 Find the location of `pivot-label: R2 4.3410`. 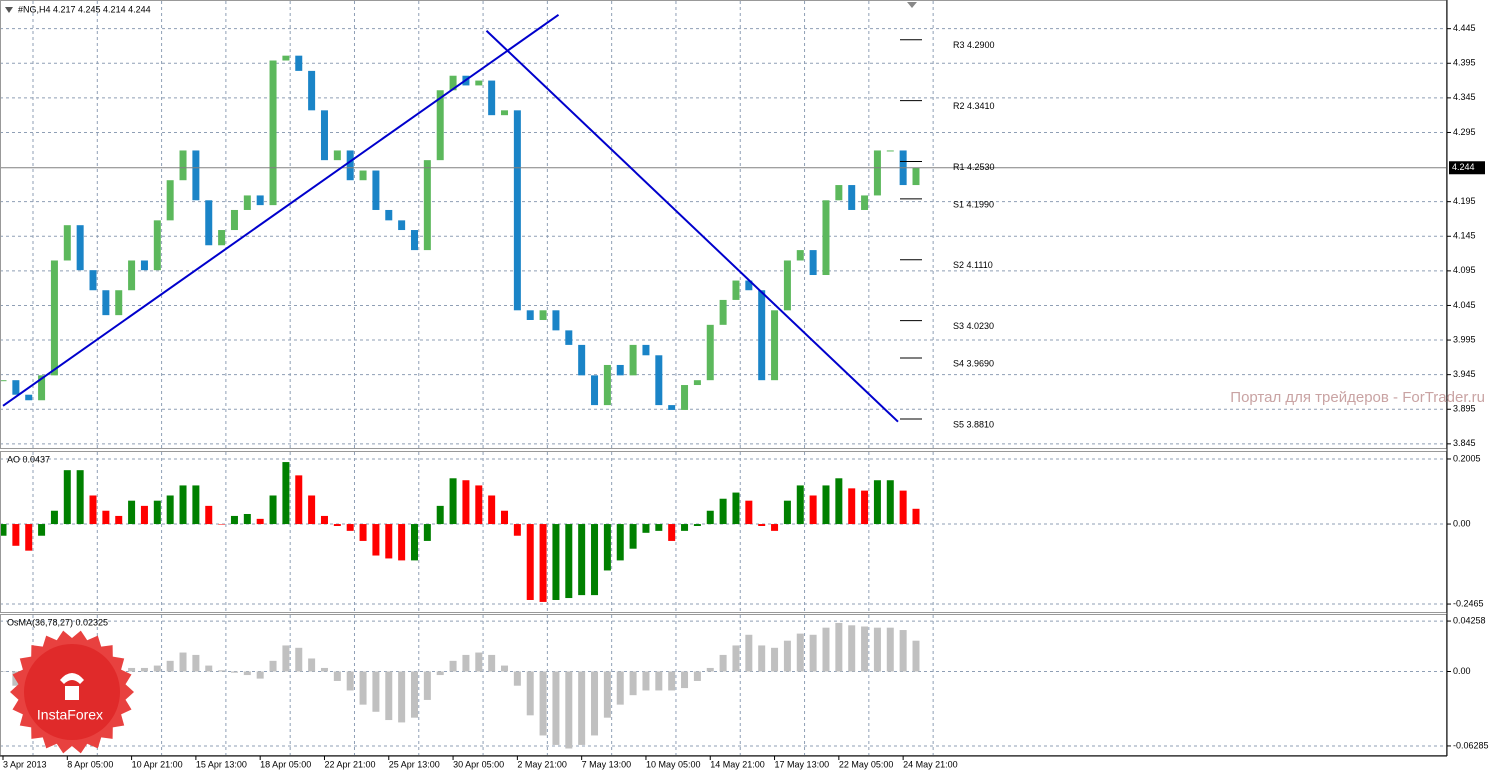

pivot-label: R2 4.3410 is located at coordinates (974, 106).